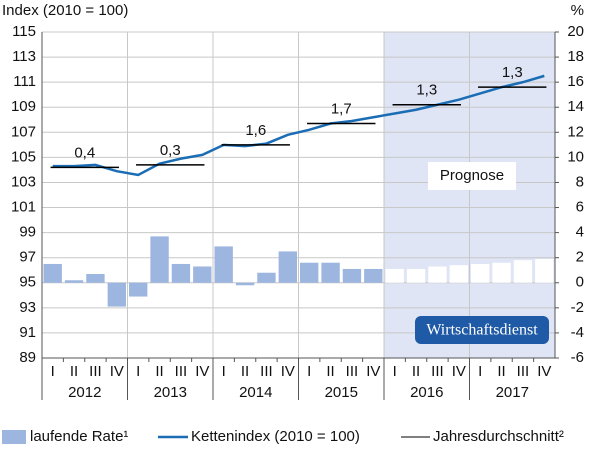 This screenshot has width=590, height=454. What do you see at coordinates (27, 357) in the screenshot?
I see `y-tick-label: 89` at bounding box center [27, 357].